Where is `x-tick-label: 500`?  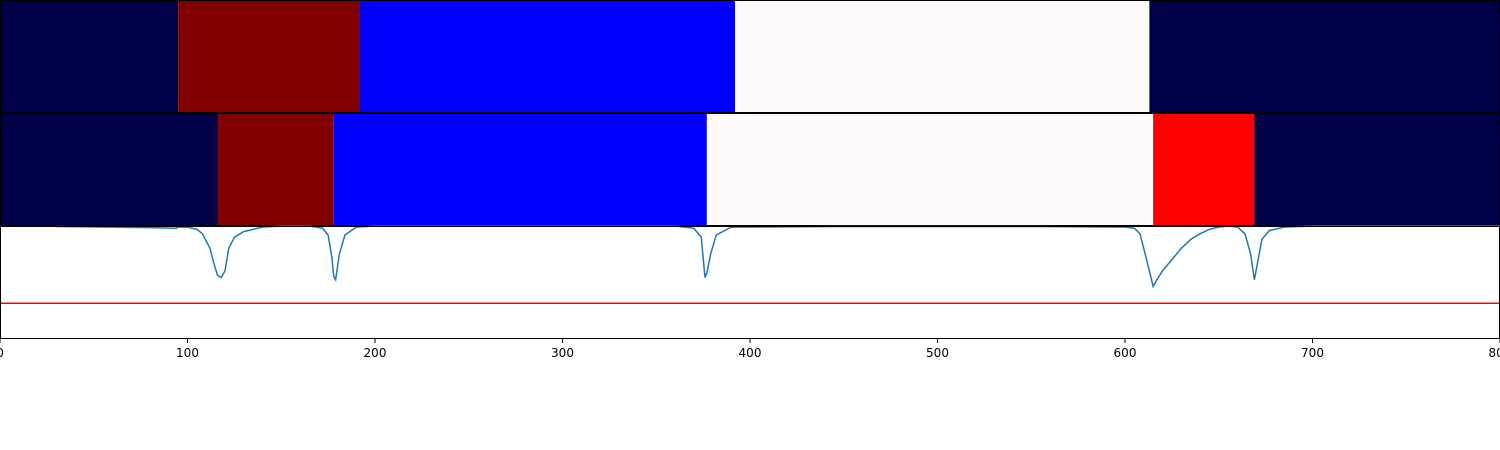 x-tick-label: 500 is located at coordinates (937, 353).